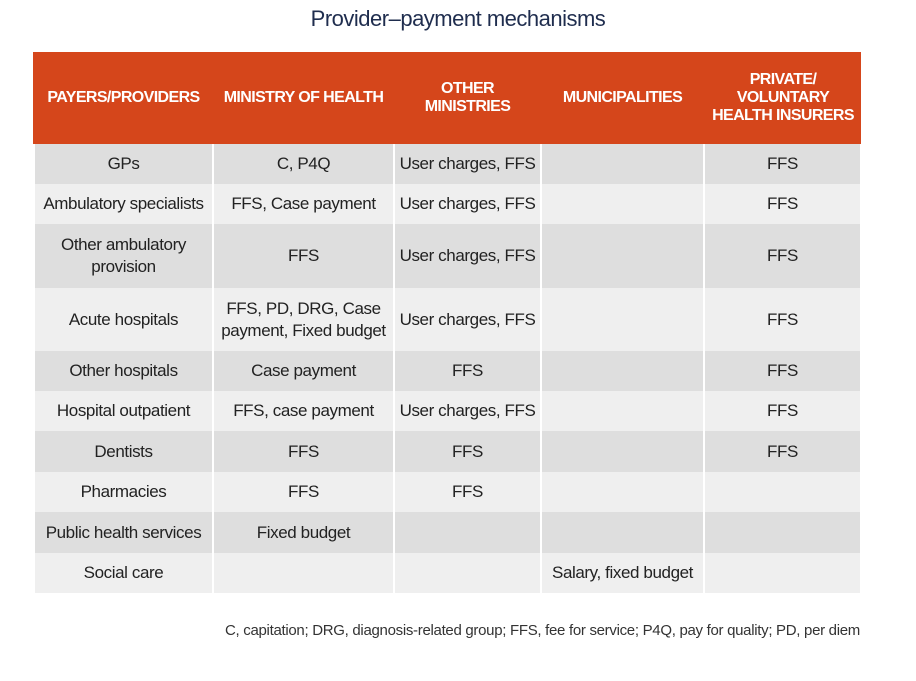 The image size is (916, 681). Describe the element at coordinates (622, 98) in the screenshot. I see `column-header: MUNICIPALITIES` at that location.